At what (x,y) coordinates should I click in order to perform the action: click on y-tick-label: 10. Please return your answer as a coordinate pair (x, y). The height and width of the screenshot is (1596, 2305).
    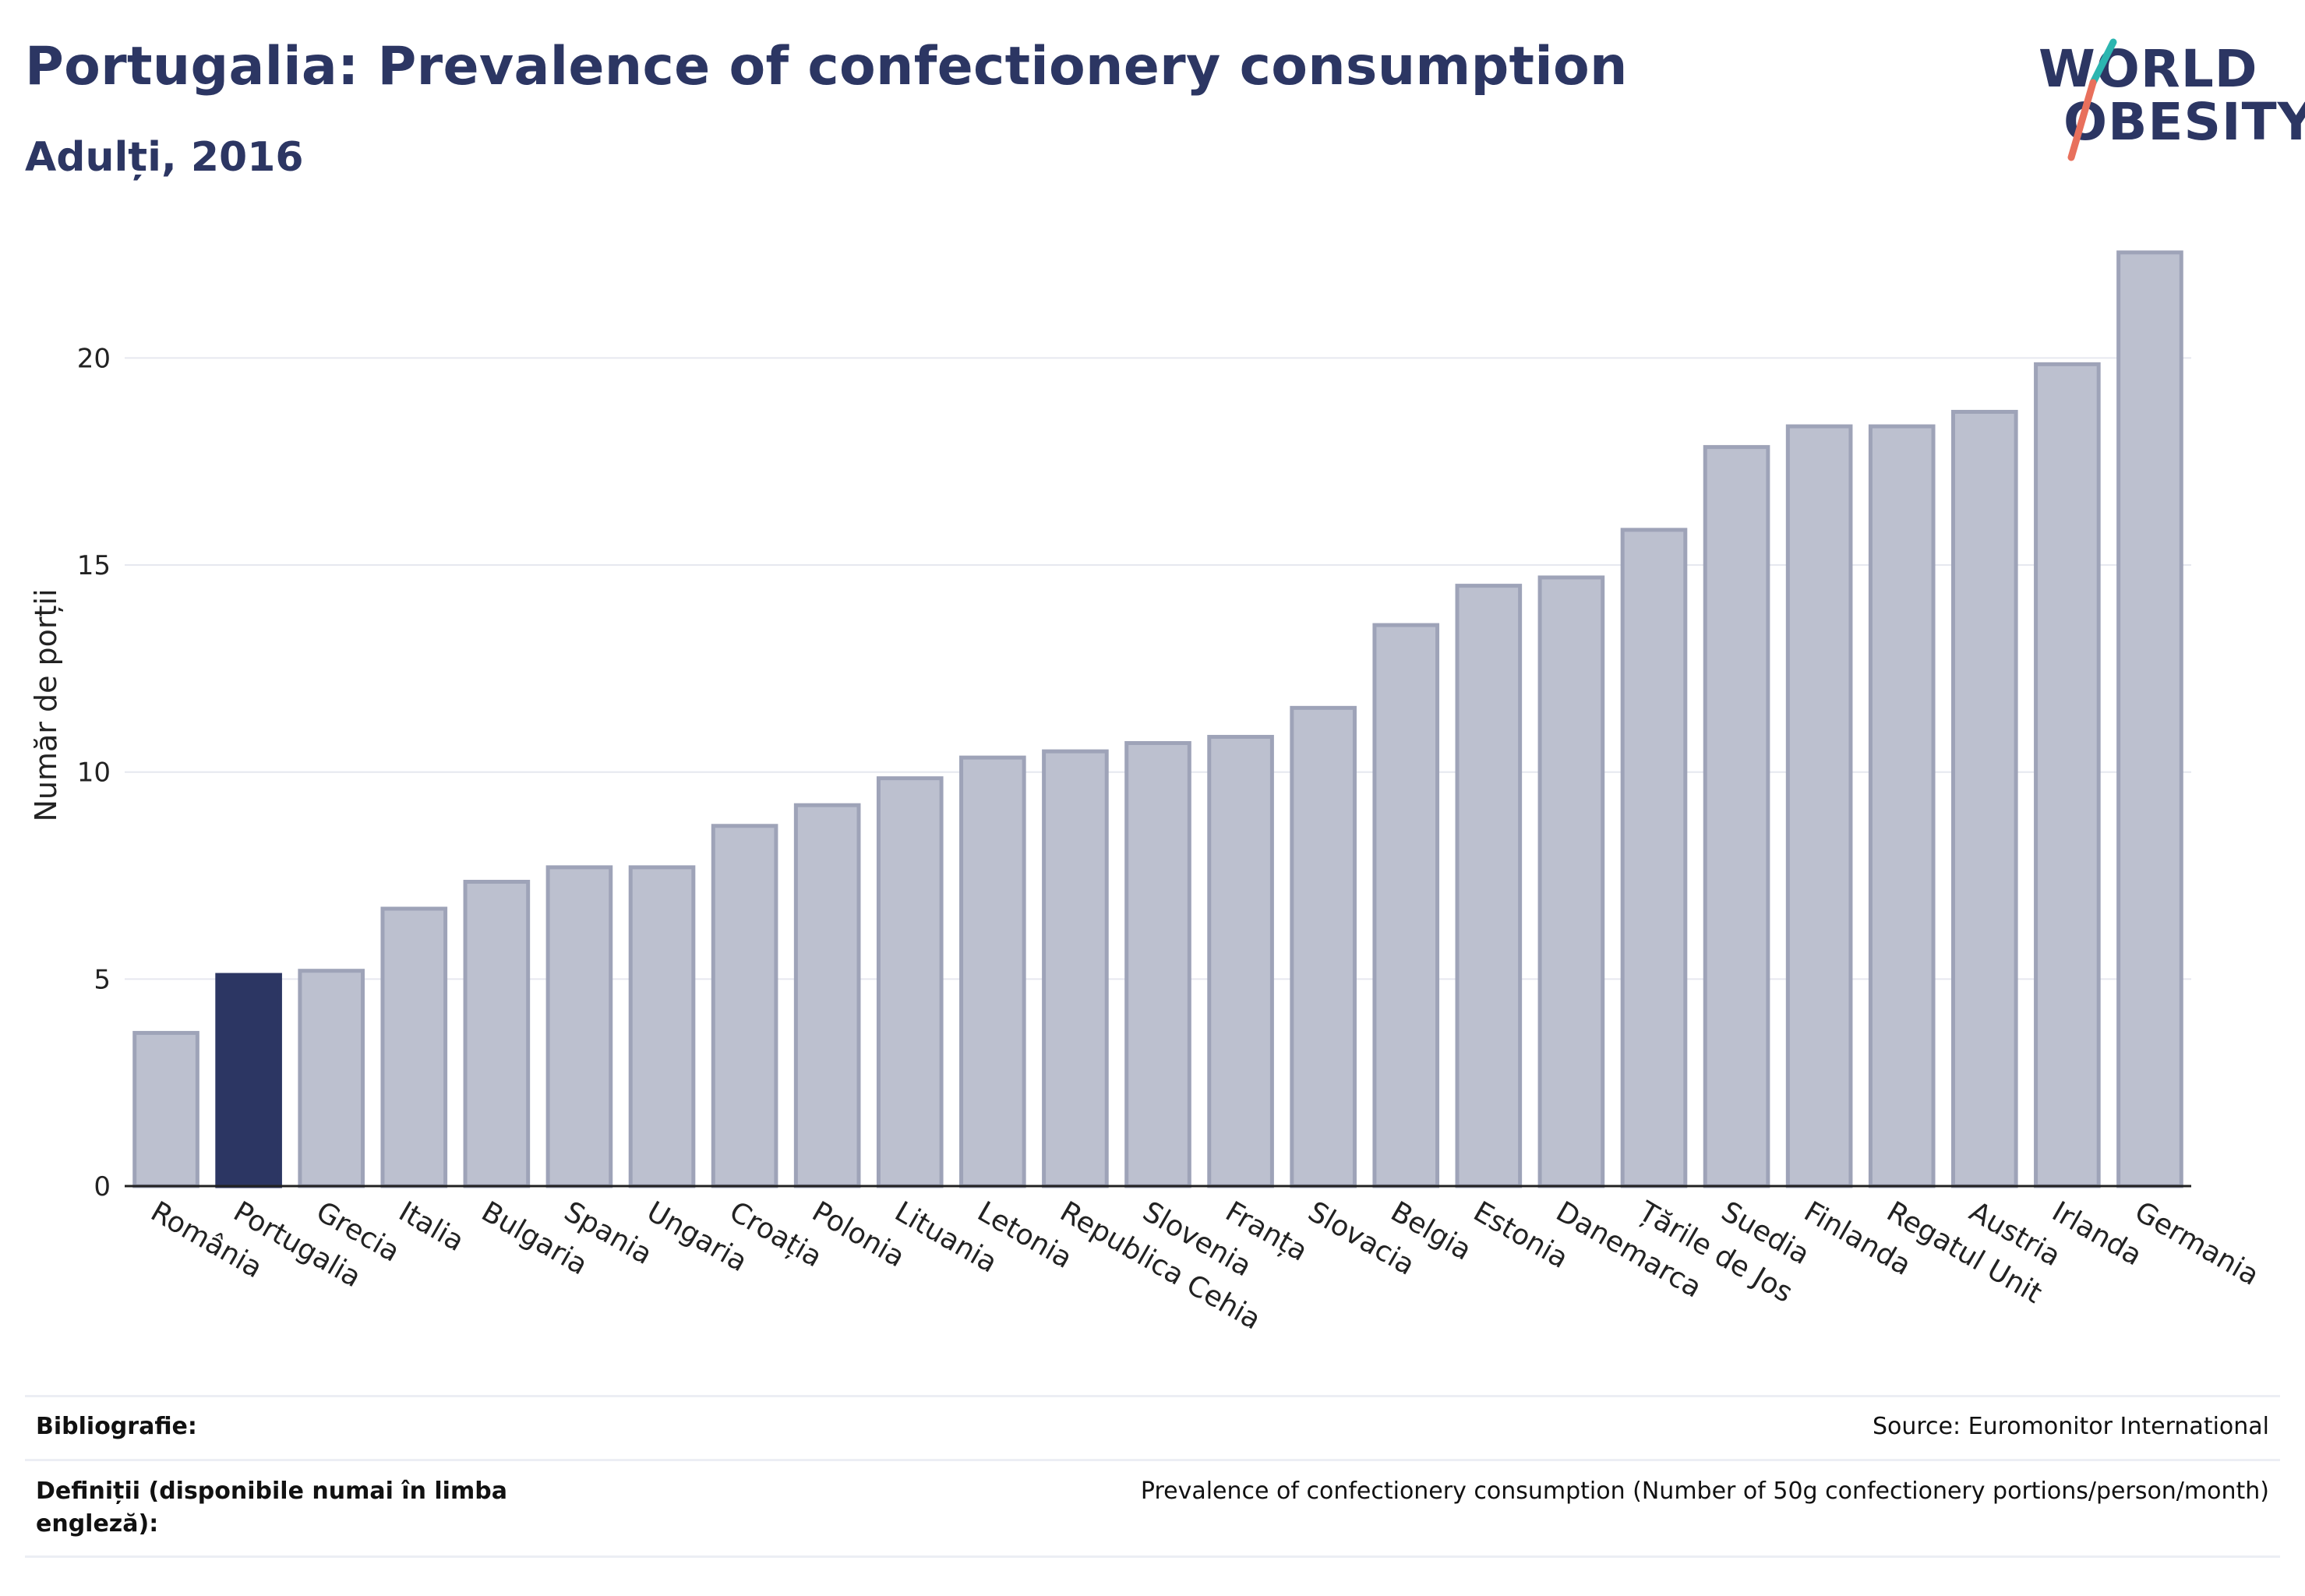
    Looking at the image, I should click on (94, 773).